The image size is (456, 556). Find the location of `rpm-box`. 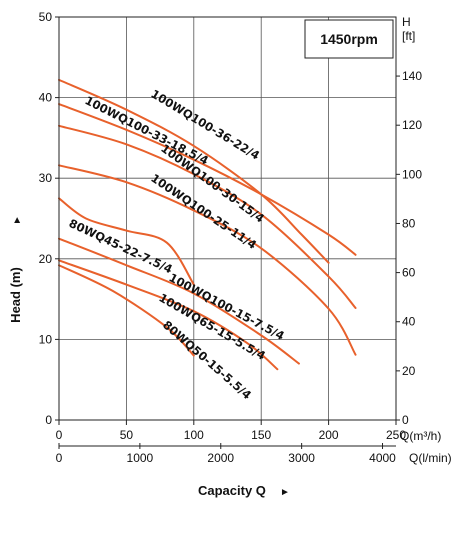

rpm-box is located at coordinates (349, 39).